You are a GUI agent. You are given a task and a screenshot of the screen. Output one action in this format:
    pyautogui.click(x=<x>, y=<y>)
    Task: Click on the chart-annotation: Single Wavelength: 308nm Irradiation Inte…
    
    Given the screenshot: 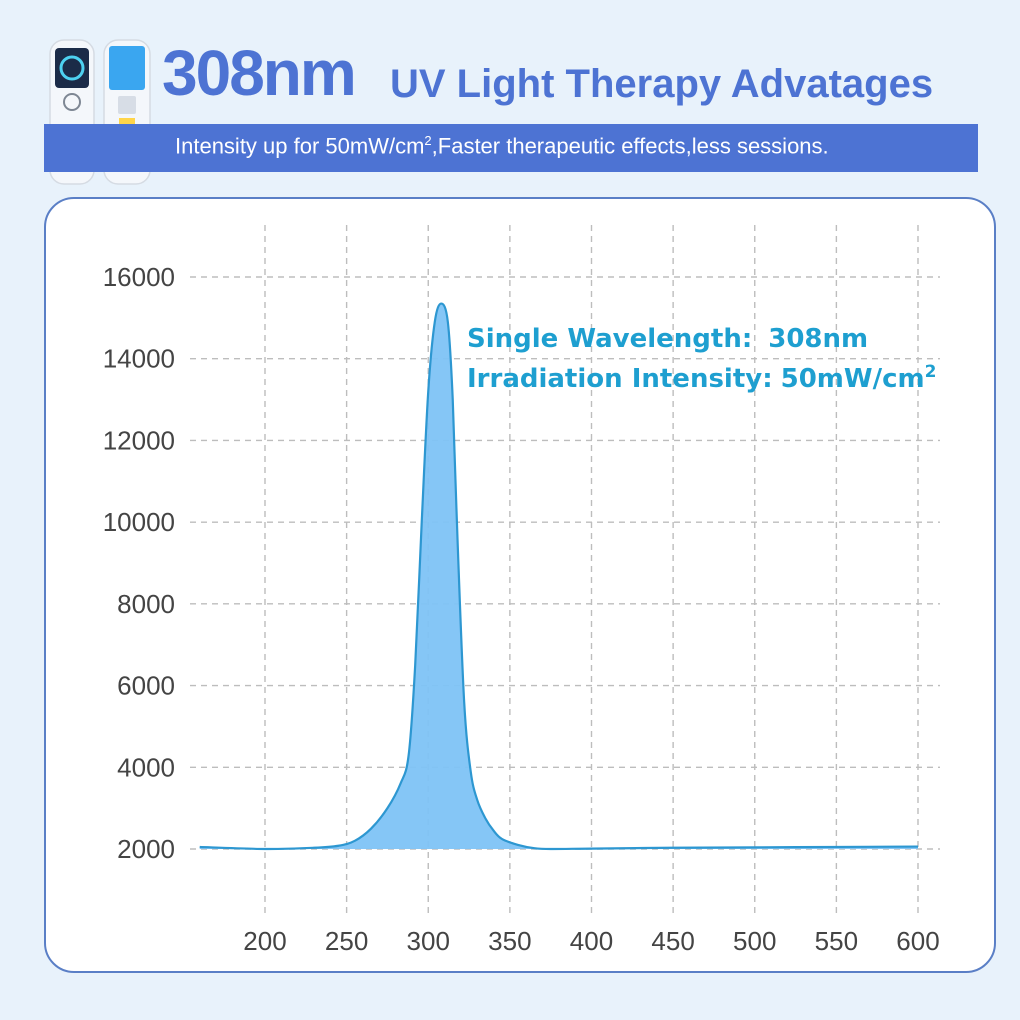 What is the action you would take?
    pyautogui.click(x=701, y=359)
    